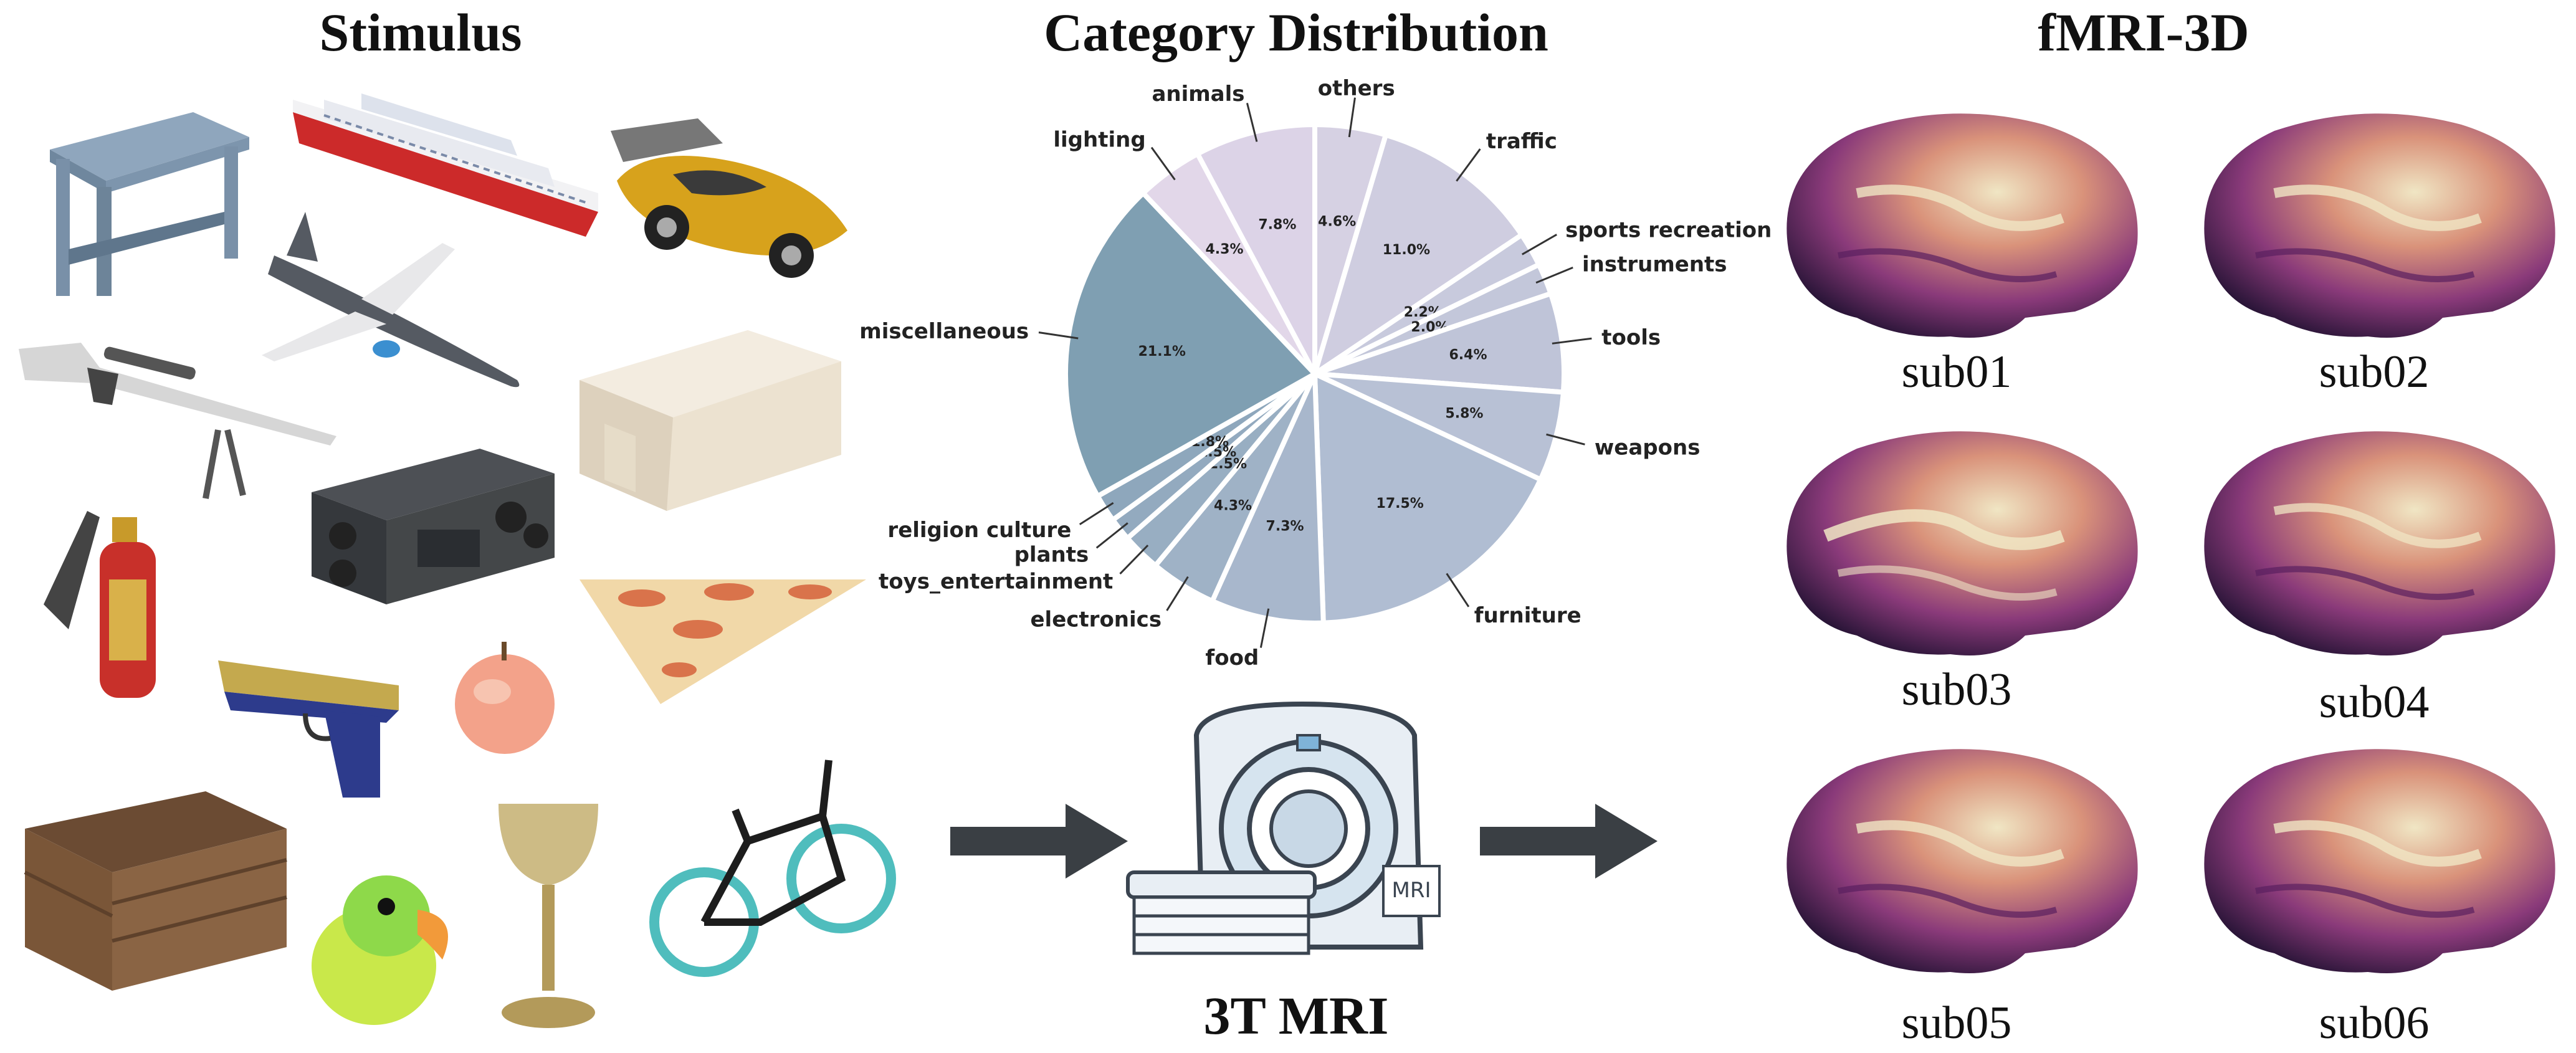  What do you see at coordinates (505, 698) in the screenshot?
I see `apple-icon` at bounding box center [505, 698].